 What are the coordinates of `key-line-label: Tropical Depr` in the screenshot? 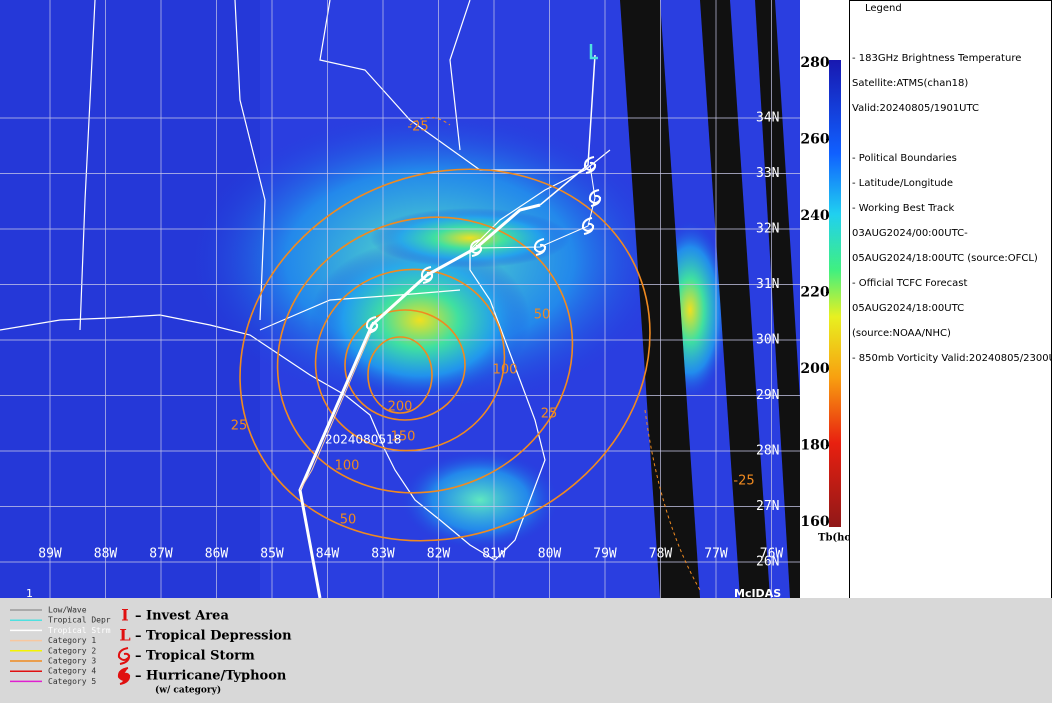 It's located at (79, 620).